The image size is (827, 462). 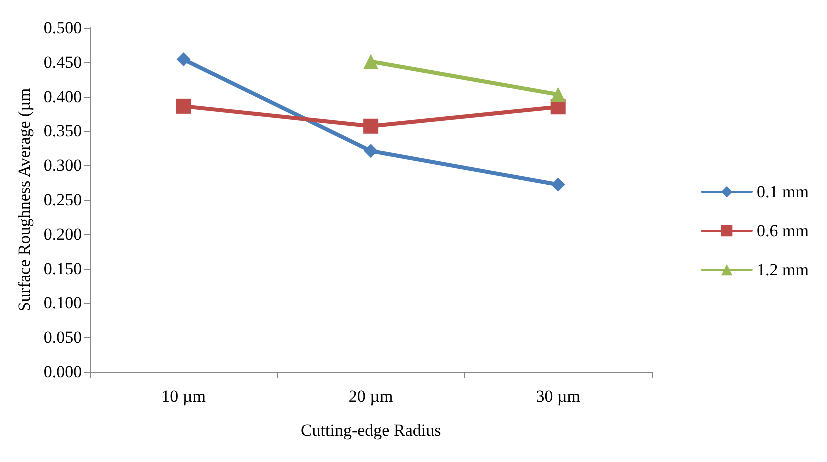 I want to click on y-tick-label: 0.000, so click(x=63, y=372).